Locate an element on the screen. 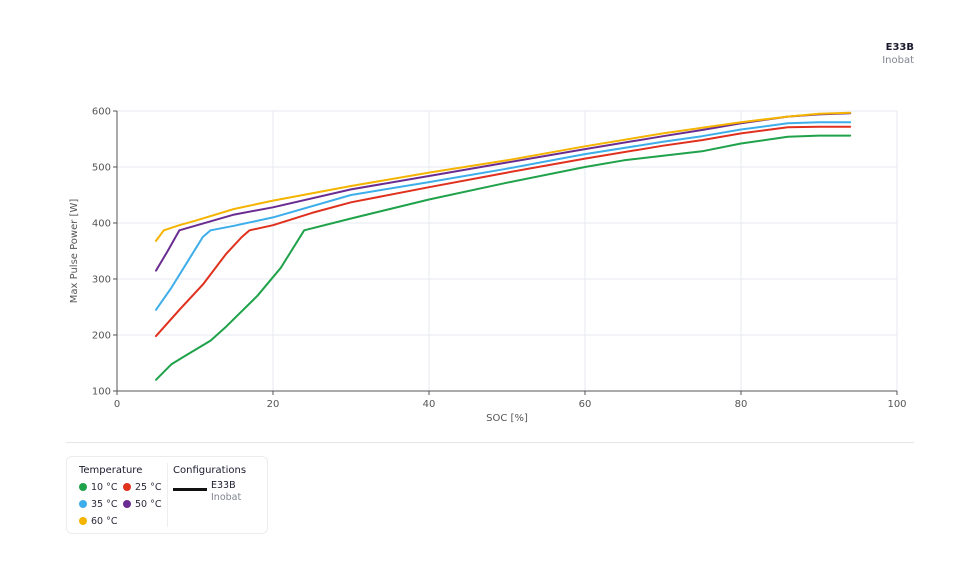  x-tick-label: 60 is located at coordinates (585, 404).